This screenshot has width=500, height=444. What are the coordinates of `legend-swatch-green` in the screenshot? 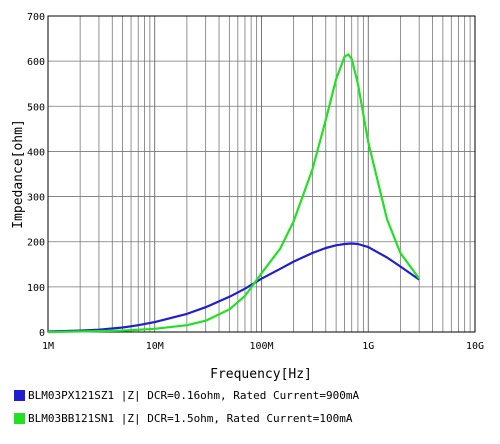 It's located at (19, 418).